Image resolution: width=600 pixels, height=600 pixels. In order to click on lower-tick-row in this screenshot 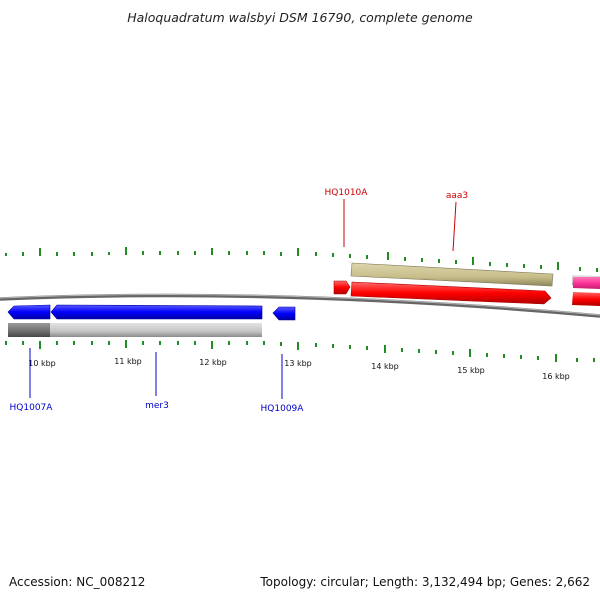, I will do `click(300, 351)`.